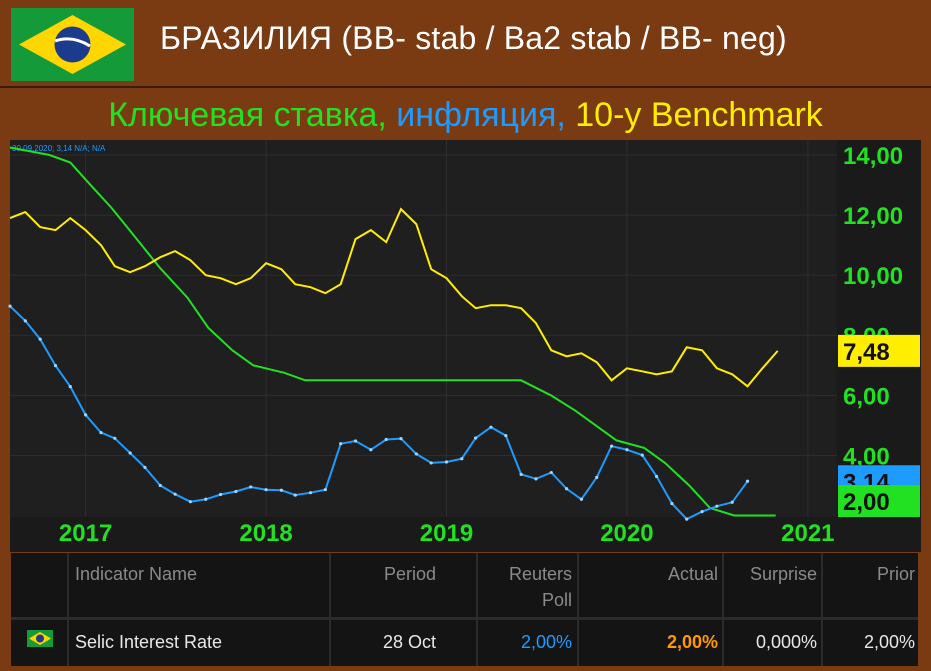 The image size is (931, 671). I want to click on header-divider, so click(465, 87).